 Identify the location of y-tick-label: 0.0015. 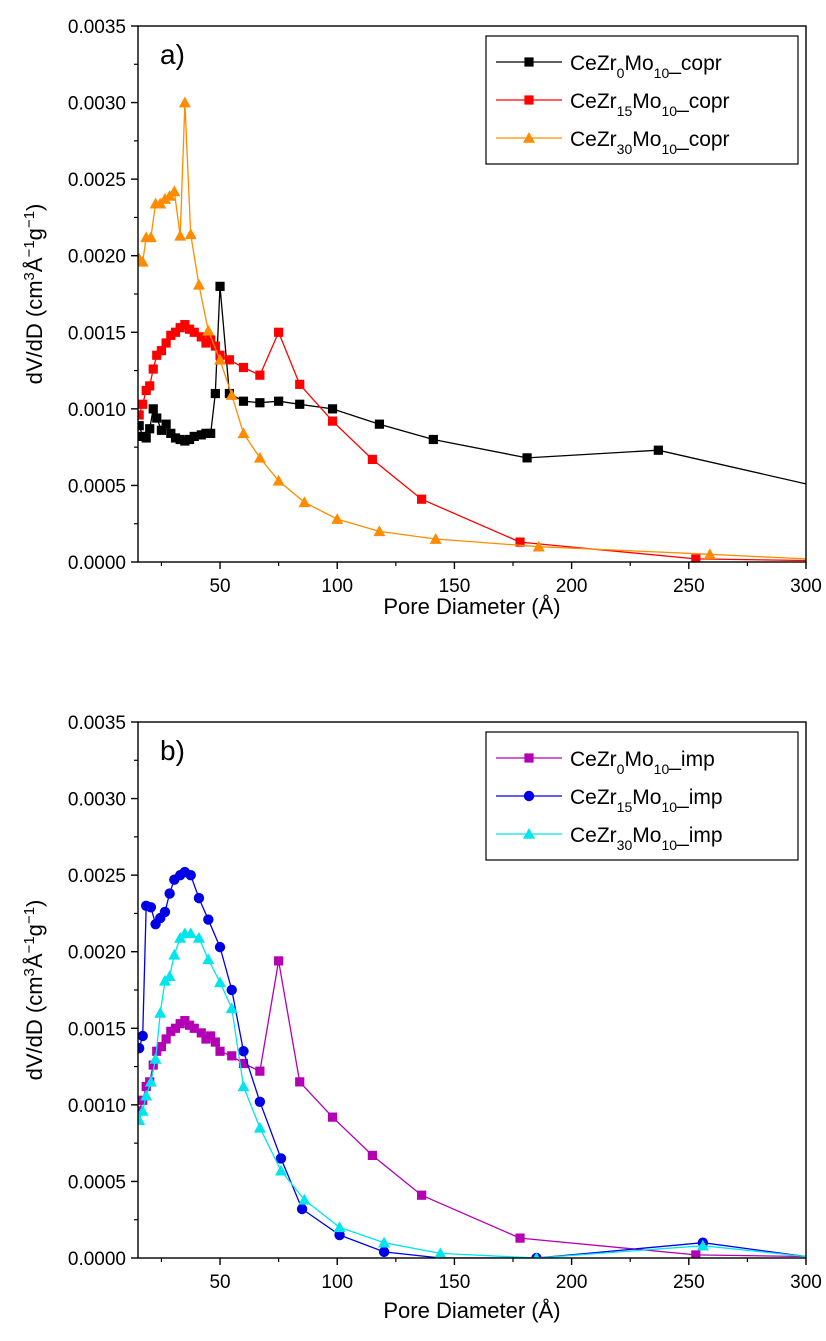
(97, 333).